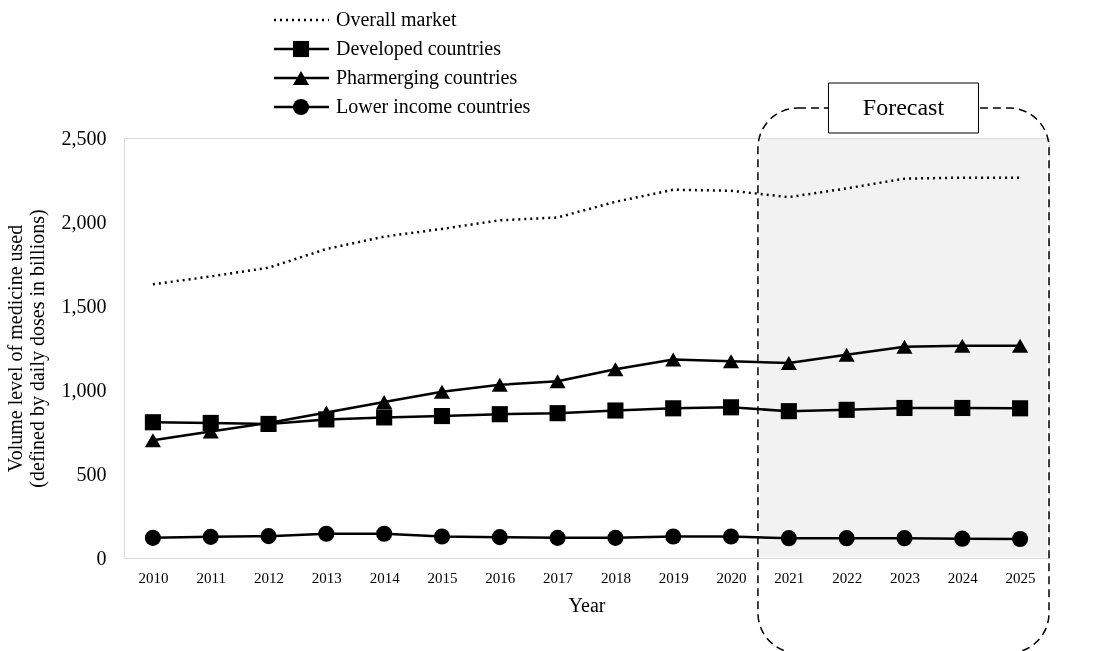 This screenshot has height=651, width=1101. Describe the element at coordinates (558, 577) in the screenshot. I see `x-tick-label: 2017` at that location.